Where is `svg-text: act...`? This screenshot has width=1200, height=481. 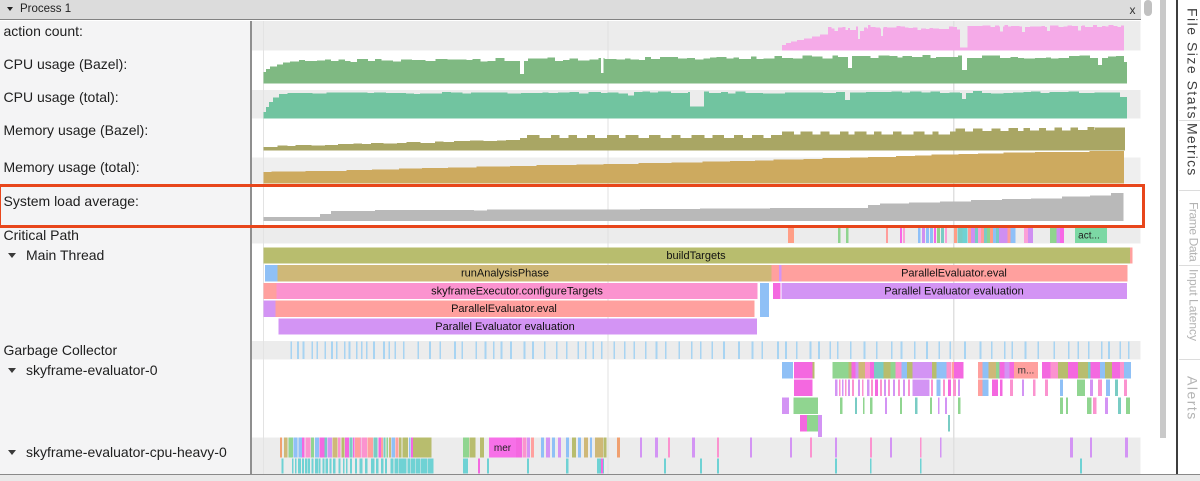
svg-text: act... is located at coordinates (1089, 236).